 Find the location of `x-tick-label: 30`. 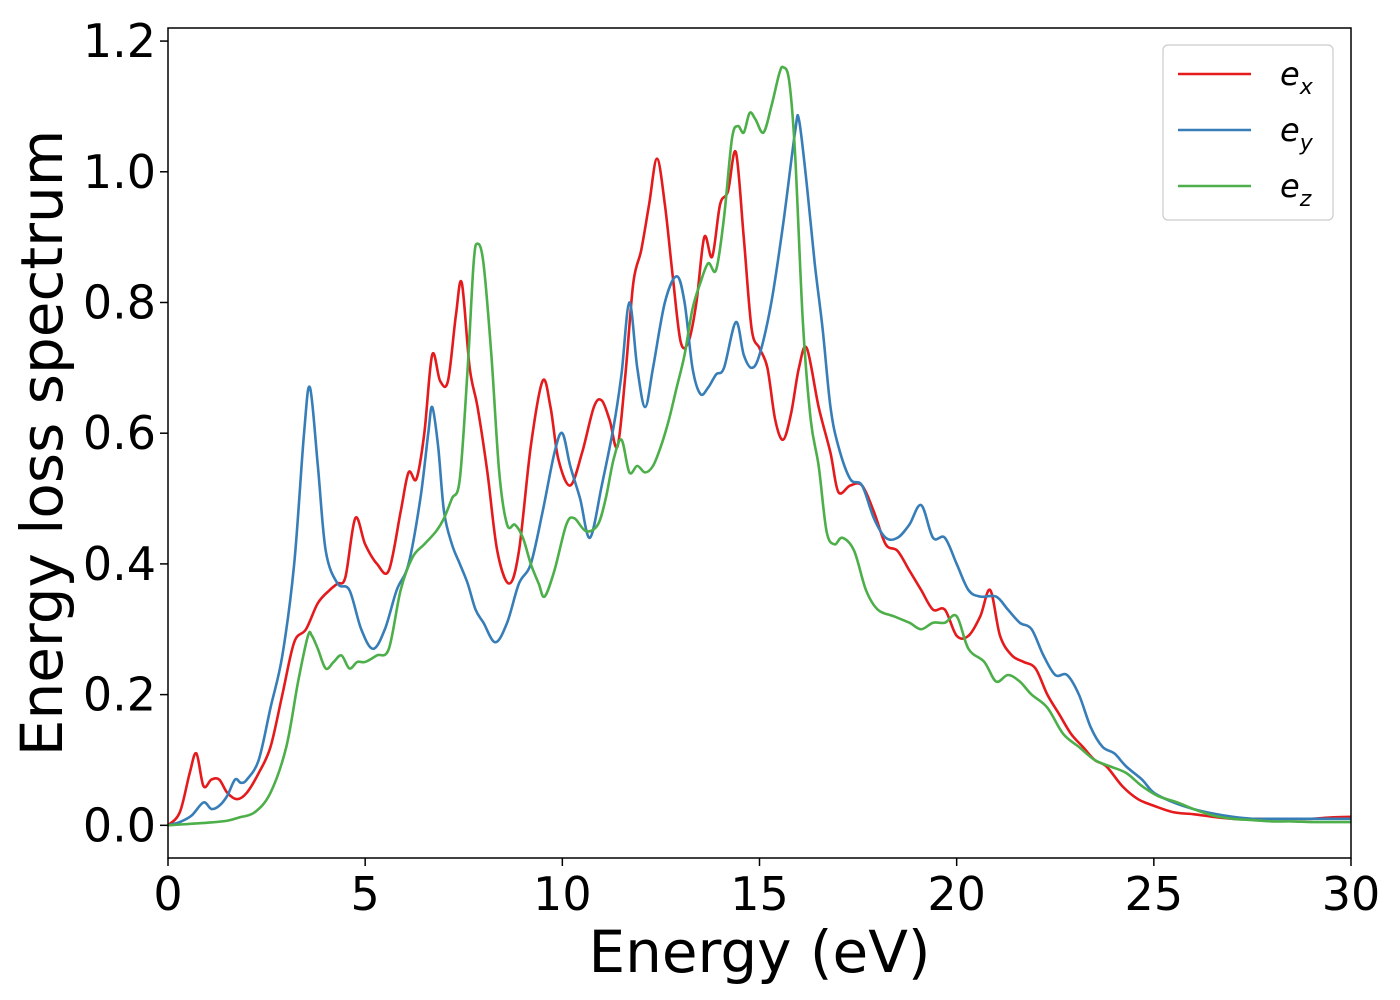

x-tick-label: 30 is located at coordinates (1351, 894).